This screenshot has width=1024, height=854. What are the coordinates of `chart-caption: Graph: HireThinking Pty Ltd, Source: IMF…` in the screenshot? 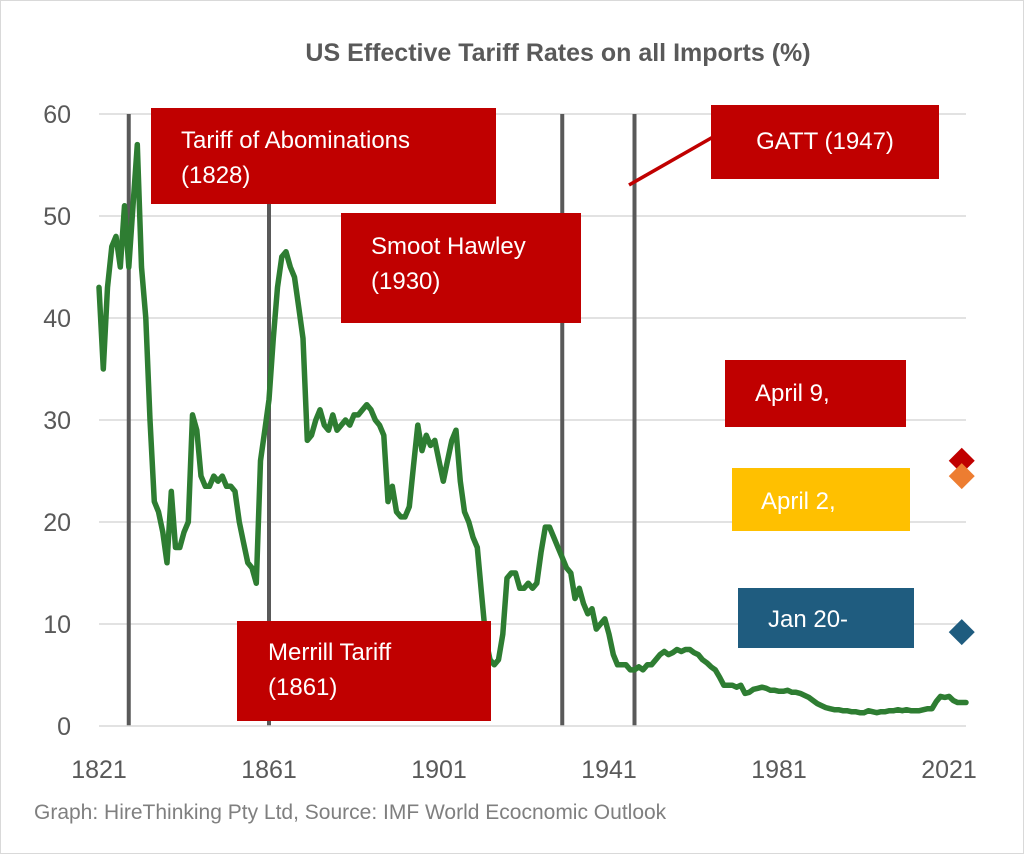 It's located at (350, 812).